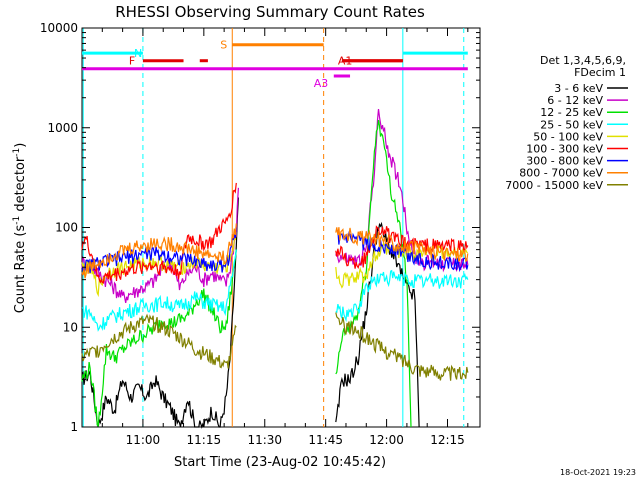 The width and height of the screenshot is (640, 480). Describe the element at coordinates (62, 128) in the screenshot. I see `y-tick-label: 1000` at that location.